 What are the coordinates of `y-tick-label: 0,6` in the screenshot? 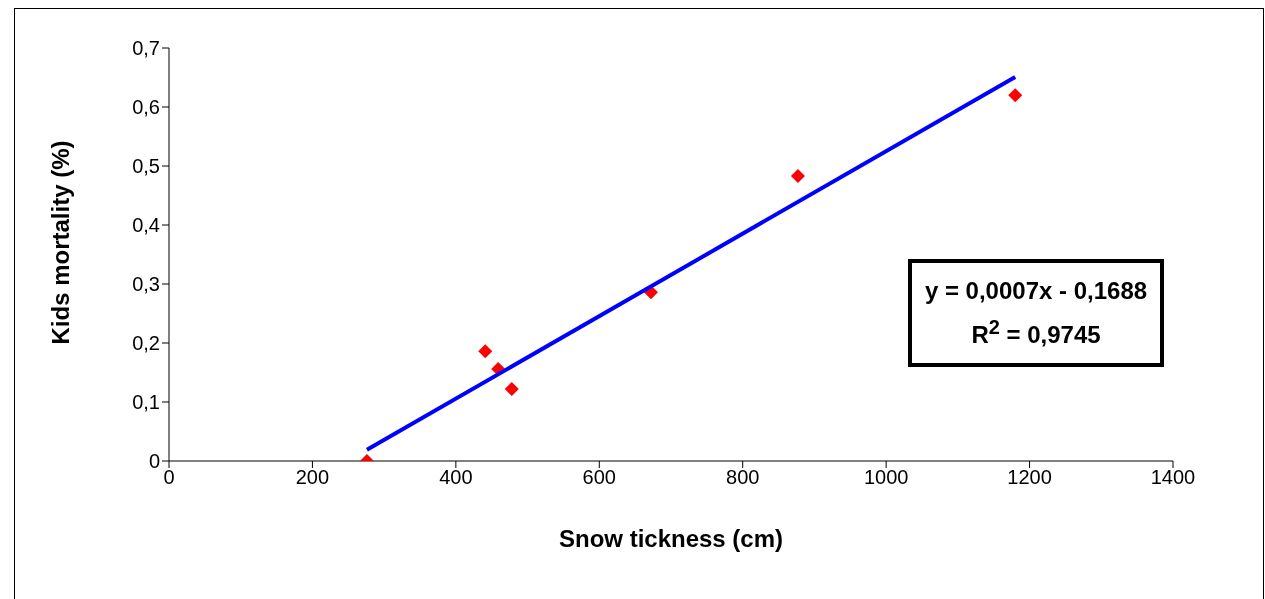 It's located at (146, 107).